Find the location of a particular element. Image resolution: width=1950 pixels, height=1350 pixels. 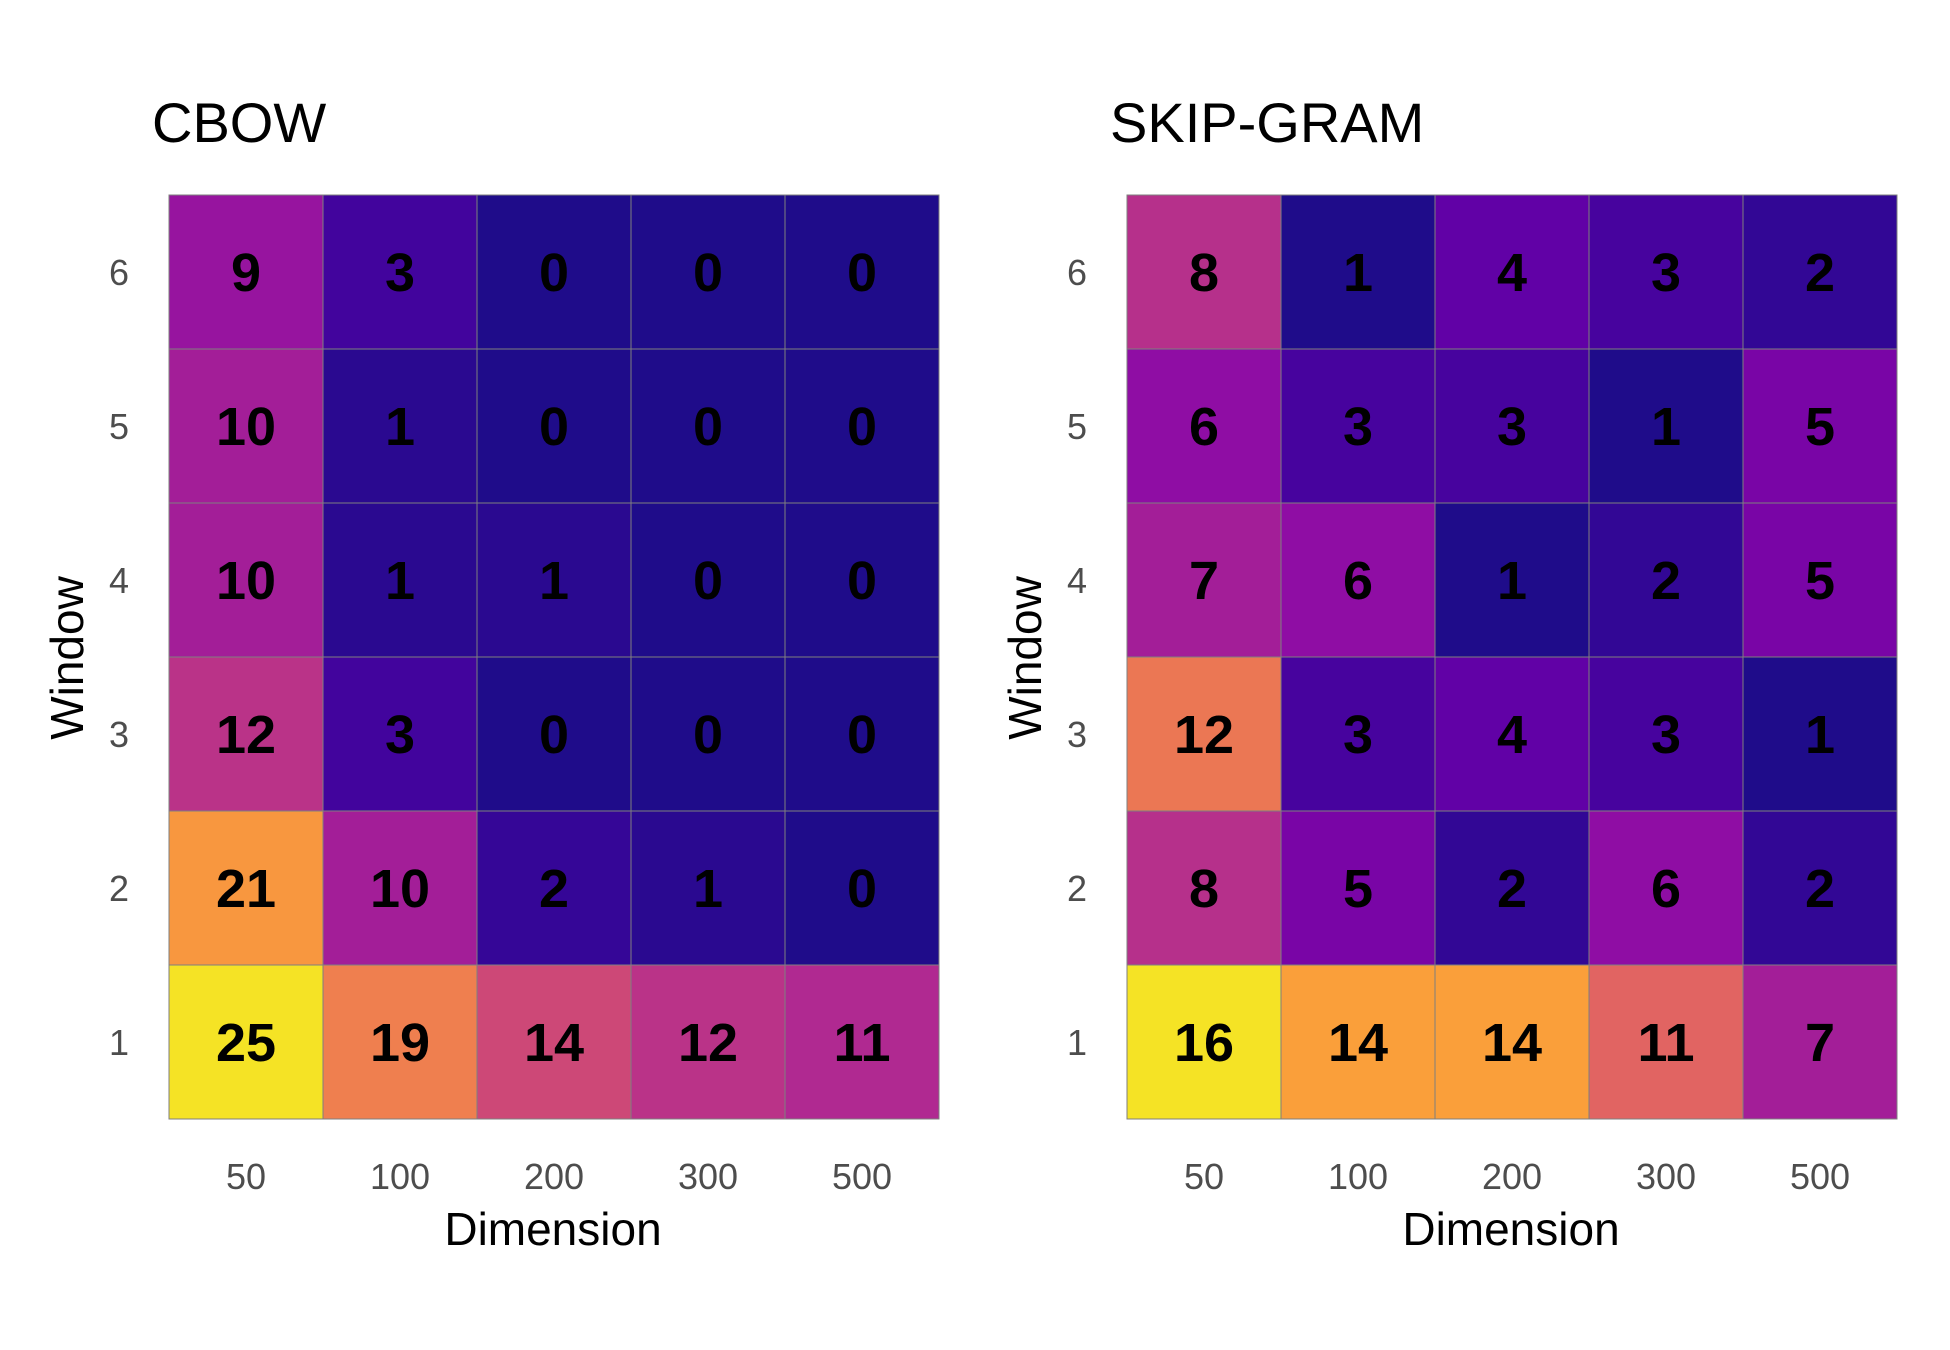

cbow-y-tick-label: 6 is located at coordinates (119, 272).